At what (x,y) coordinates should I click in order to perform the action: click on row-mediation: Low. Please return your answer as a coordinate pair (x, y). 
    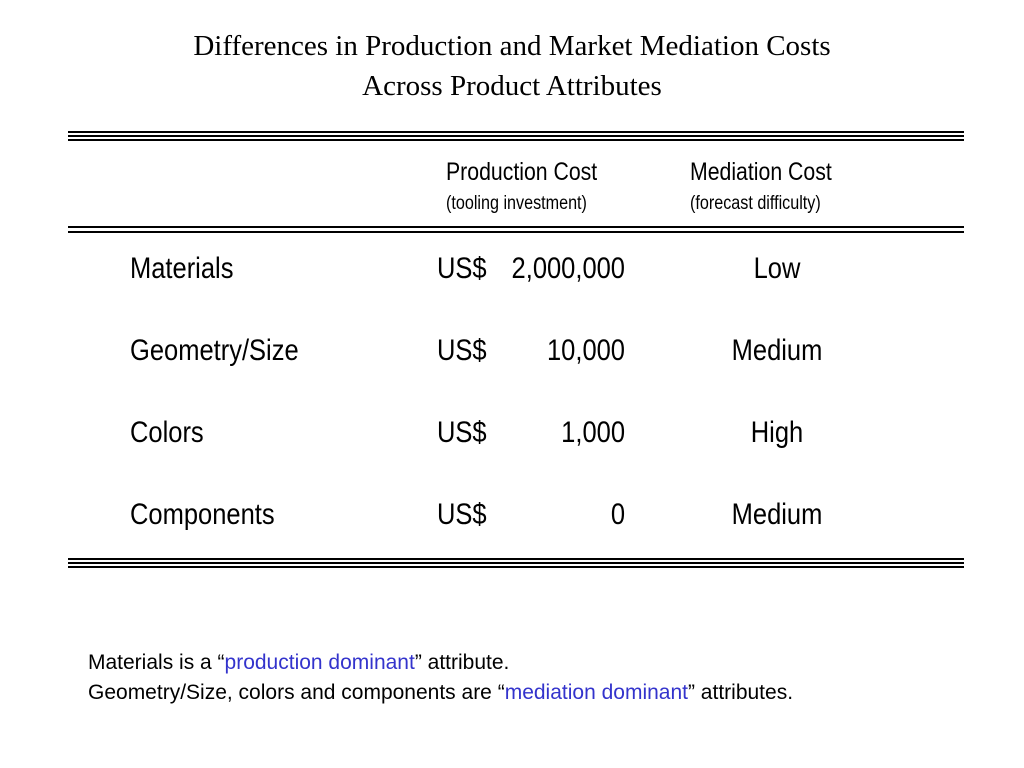
    Looking at the image, I should click on (777, 268).